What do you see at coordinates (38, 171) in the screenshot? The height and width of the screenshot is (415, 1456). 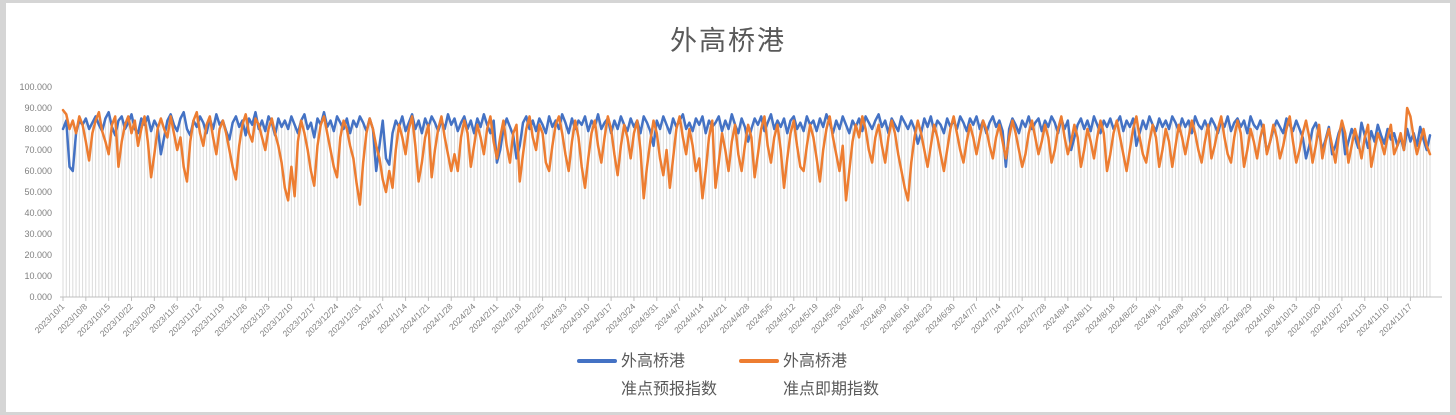 I see `y-tick-label: 60.000` at bounding box center [38, 171].